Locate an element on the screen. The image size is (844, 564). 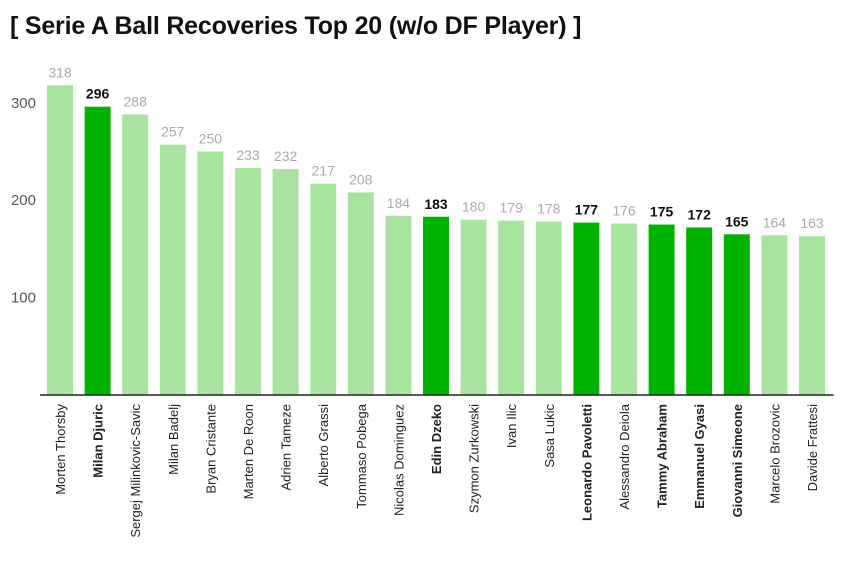
value-label: 250 is located at coordinates (211, 139).